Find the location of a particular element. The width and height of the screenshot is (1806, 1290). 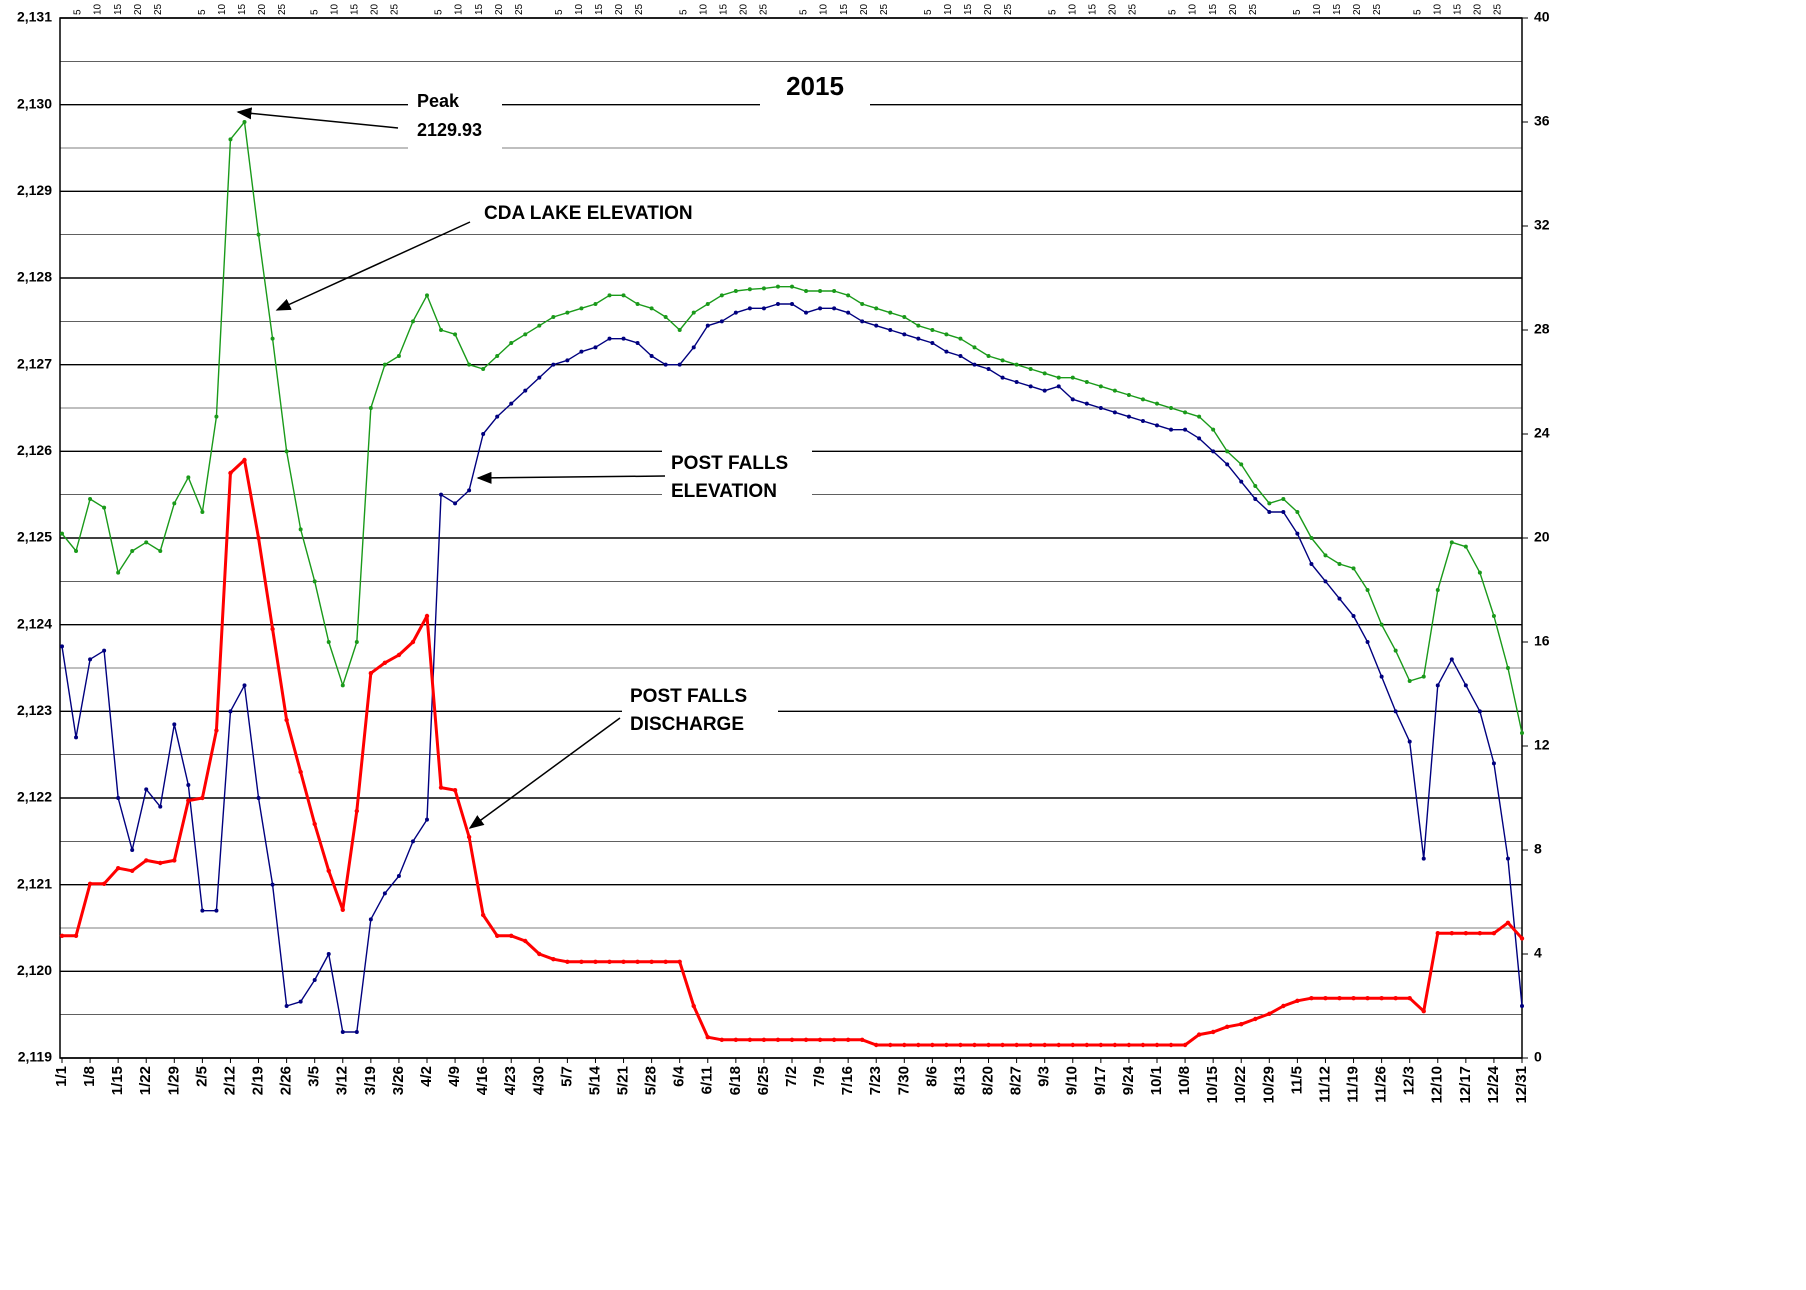

annotation: CDA LAKE ELEVATION is located at coordinates (588, 213).